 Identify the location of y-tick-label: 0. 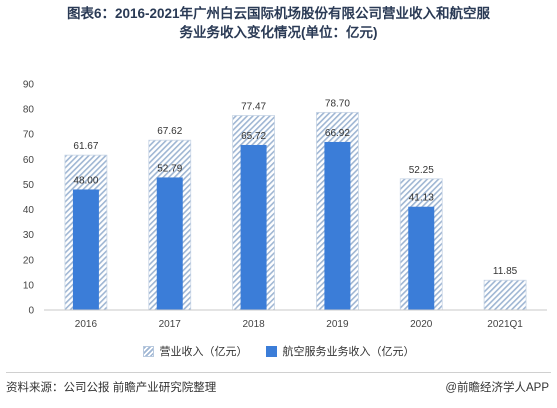
(31, 311).